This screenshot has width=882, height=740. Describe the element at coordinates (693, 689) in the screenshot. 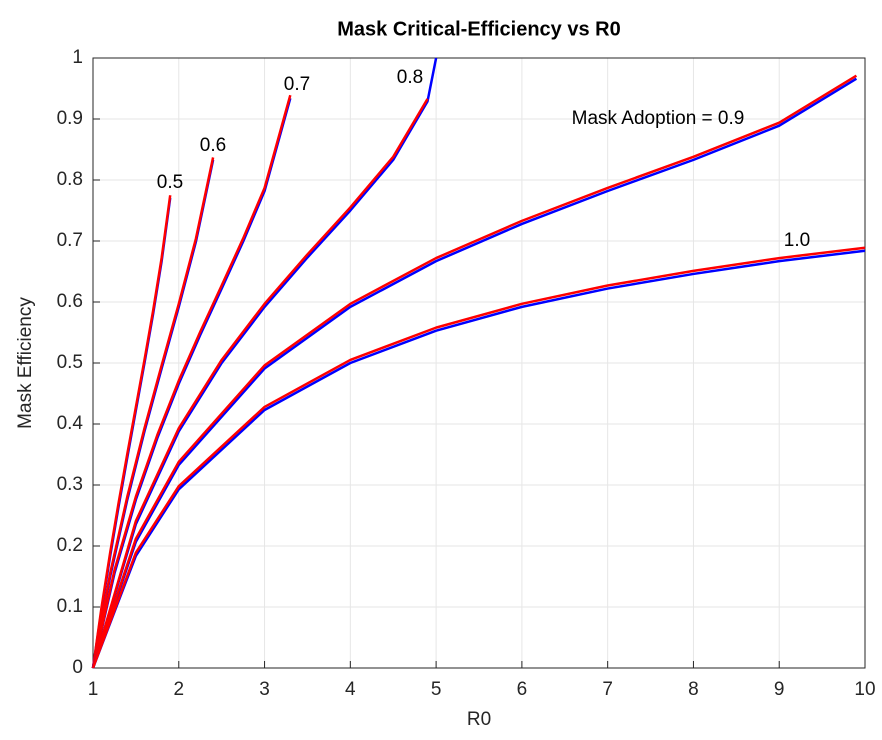

I see `x-tick-label: 8` at that location.